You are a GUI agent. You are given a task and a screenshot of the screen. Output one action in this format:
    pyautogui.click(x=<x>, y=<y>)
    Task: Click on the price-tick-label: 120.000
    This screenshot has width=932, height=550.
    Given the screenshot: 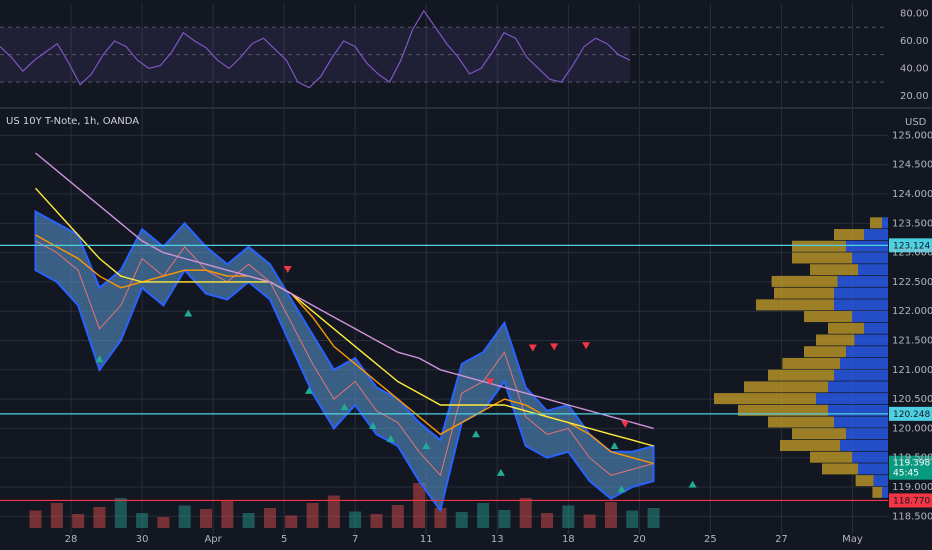 What is the action you would take?
    pyautogui.click(x=912, y=428)
    